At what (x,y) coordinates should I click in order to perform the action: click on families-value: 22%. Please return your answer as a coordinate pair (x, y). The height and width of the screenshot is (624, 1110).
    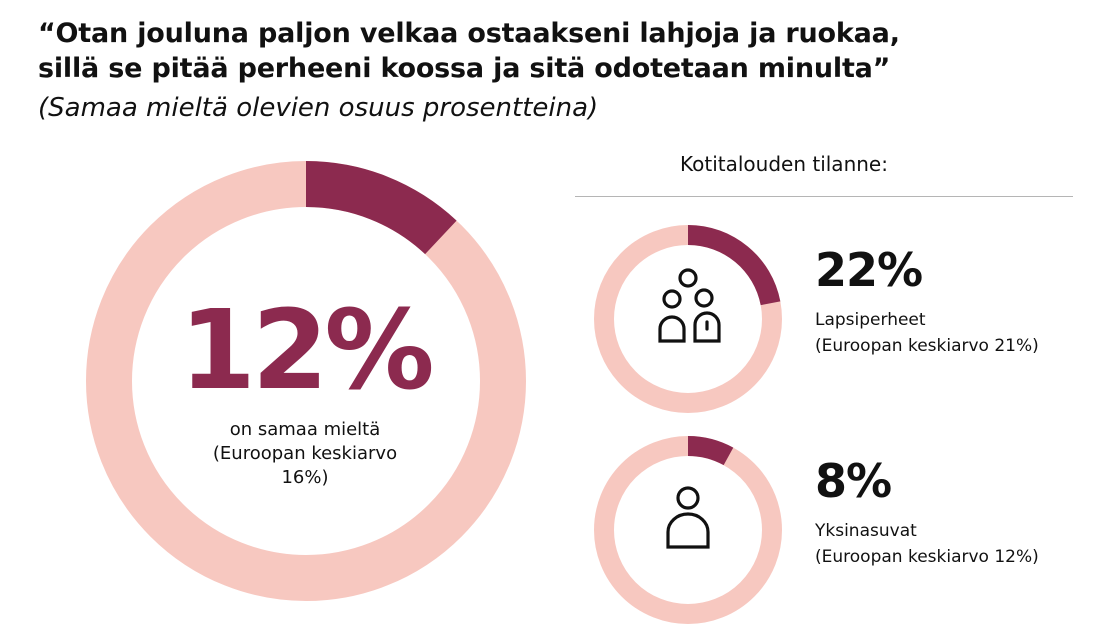
    Looking at the image, I should click on (869, 270).